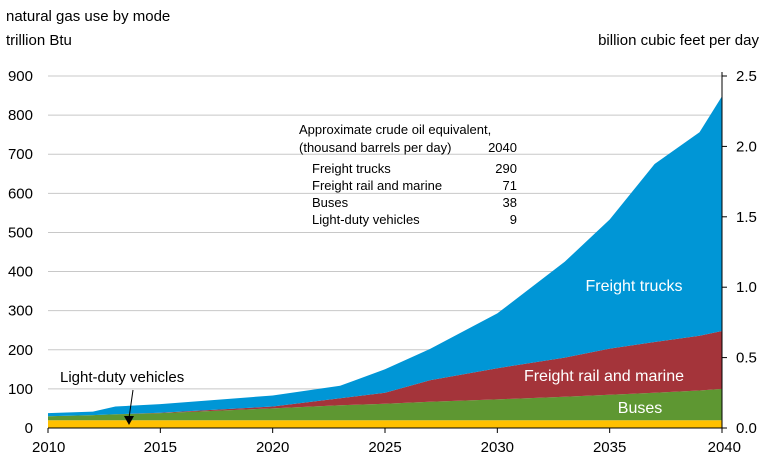  I want to click on inset-heading-line1: Approximate crude oil equivalent,, so click(395, 129).